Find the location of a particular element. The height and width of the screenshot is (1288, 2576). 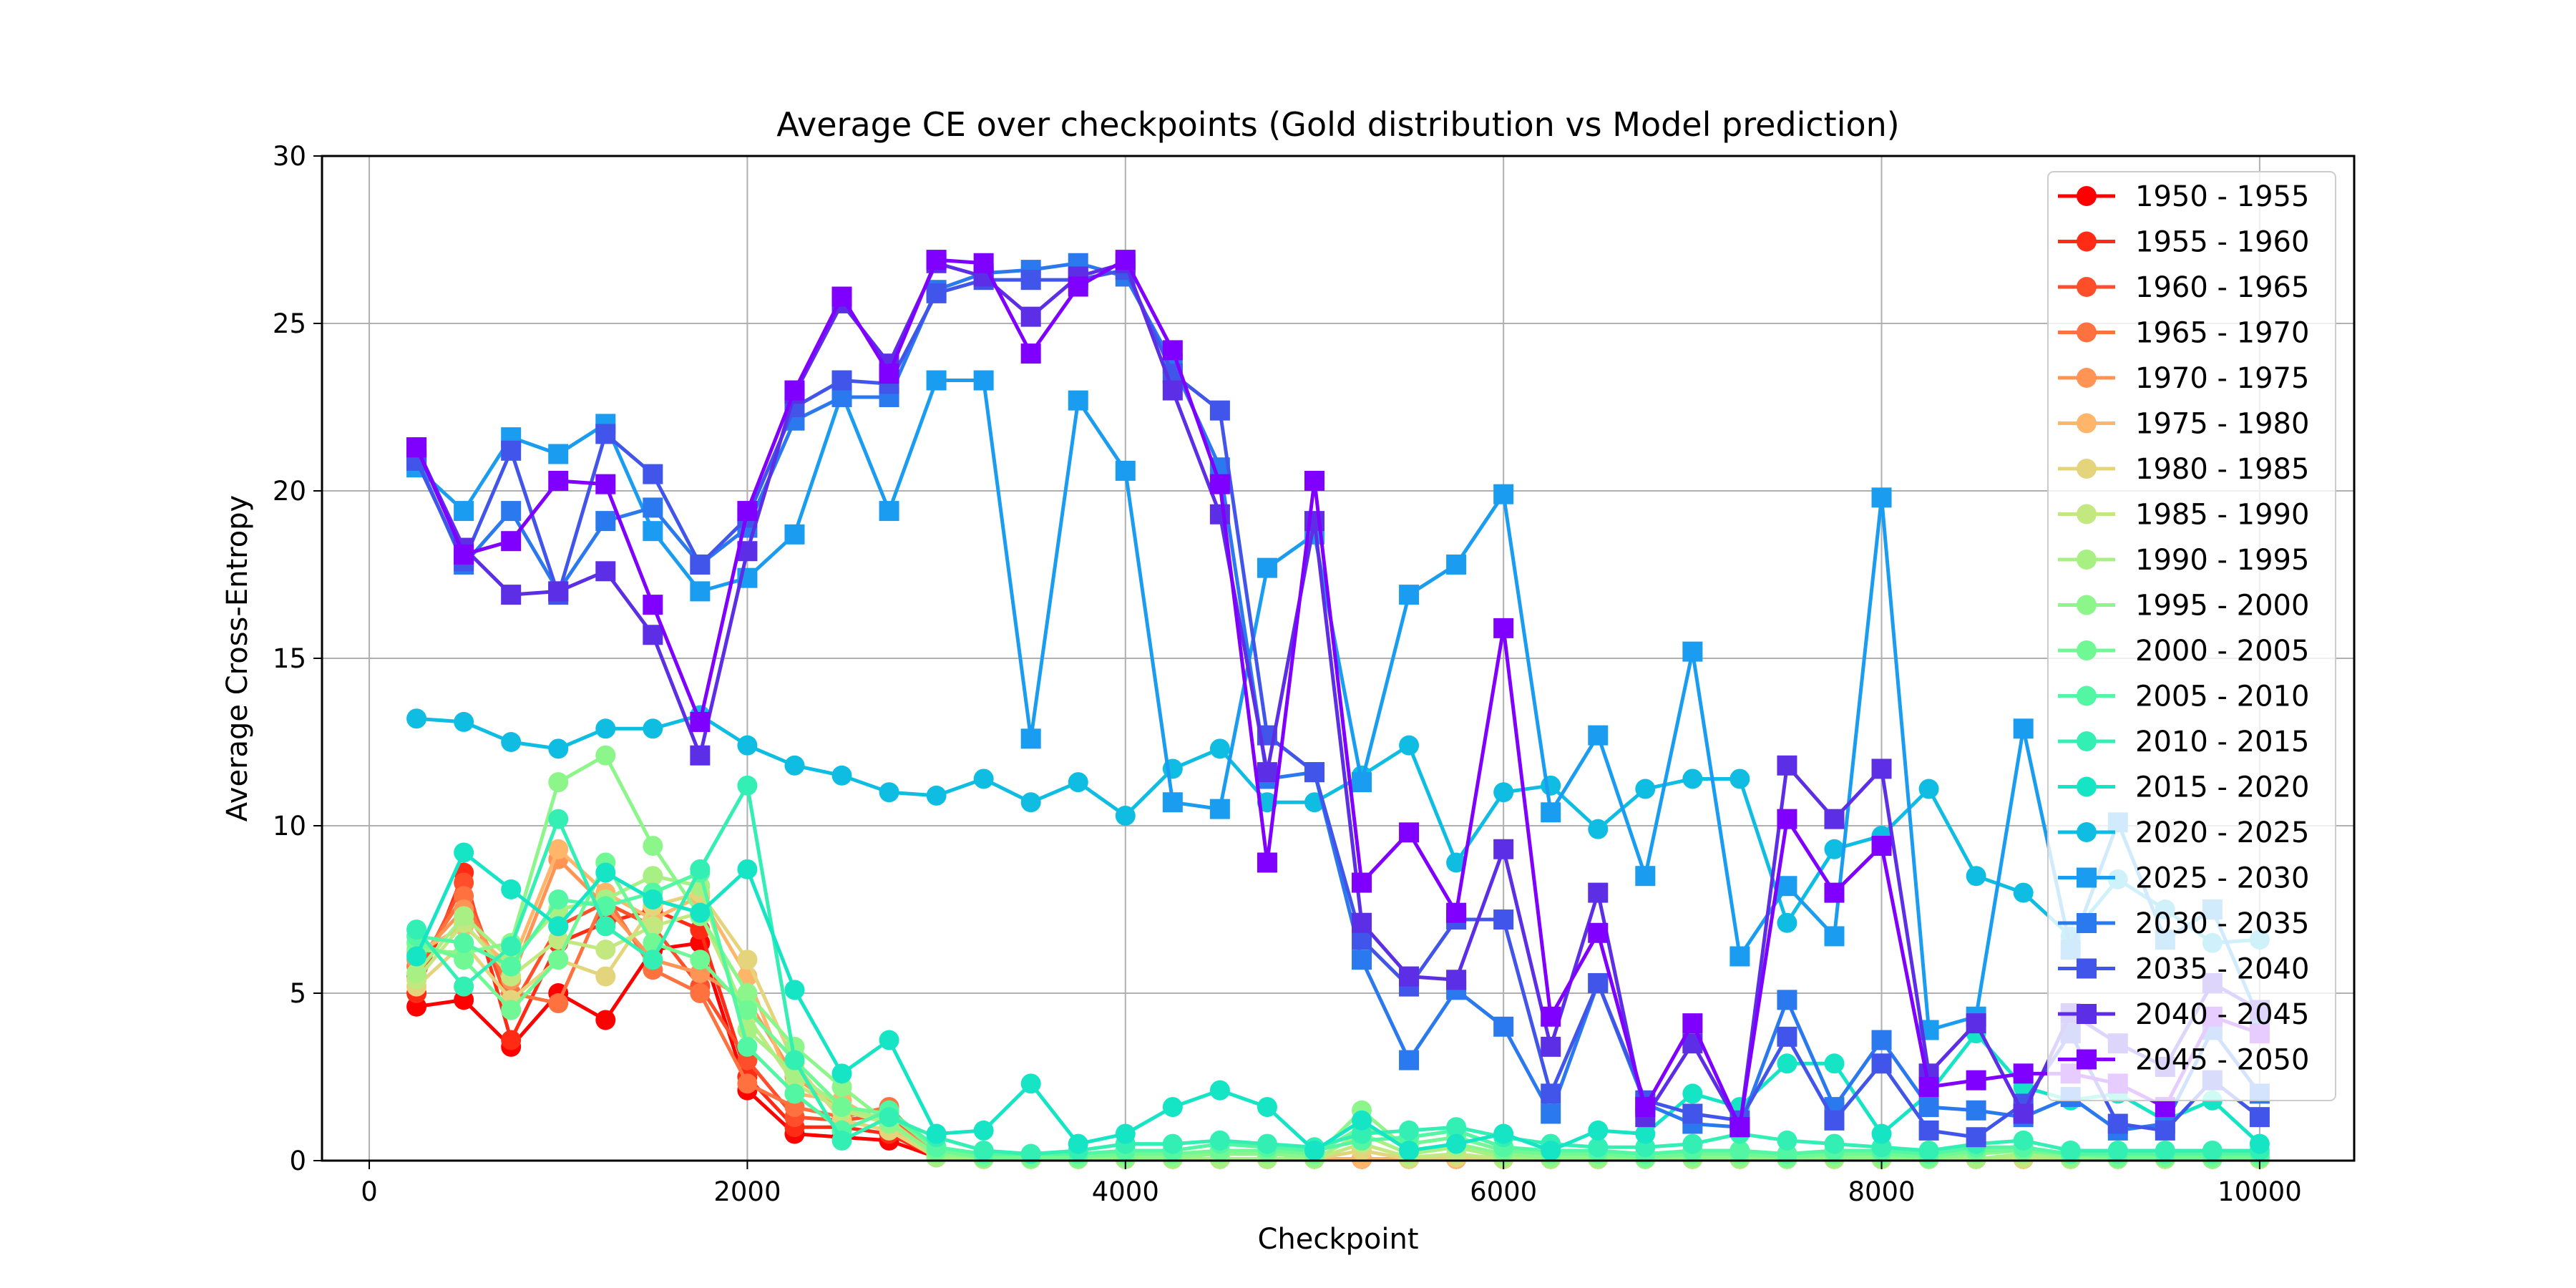

legend-label: 2035 - 2040 is located at coordinates (2222, 969).